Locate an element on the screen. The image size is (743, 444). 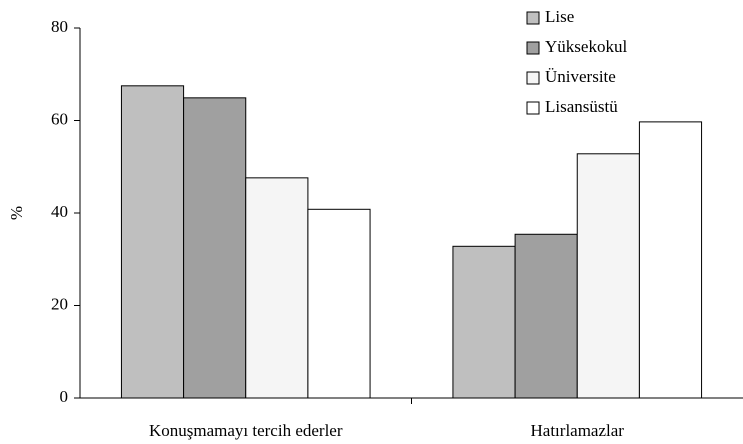
legend-label: Lise is located at coordinates (559, 16).